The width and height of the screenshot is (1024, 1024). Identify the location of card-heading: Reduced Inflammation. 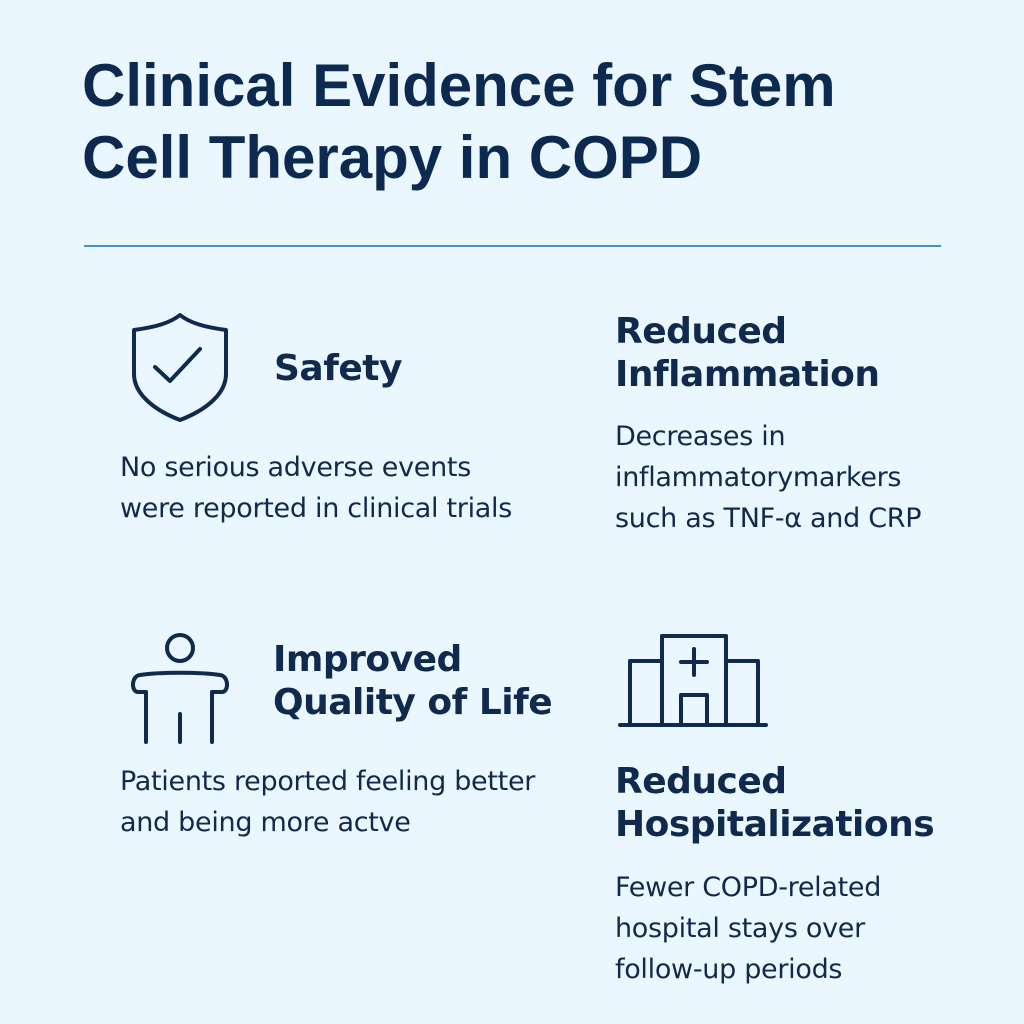
(747, 353).